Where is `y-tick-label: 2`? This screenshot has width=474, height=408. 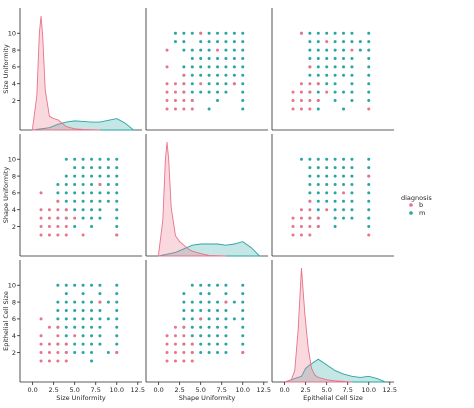
y-tick-label: 2 is located at coordinates (14, 227).